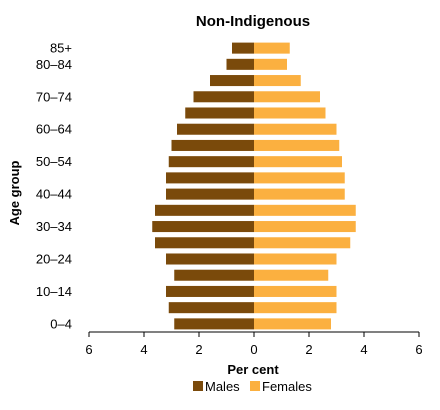 Image resolution: width=440 pixels, height=410 pixels. Describe the element at coordinates (54, 259) in the screenshot. I see `y-tick-label-4: 20–24` at that location.